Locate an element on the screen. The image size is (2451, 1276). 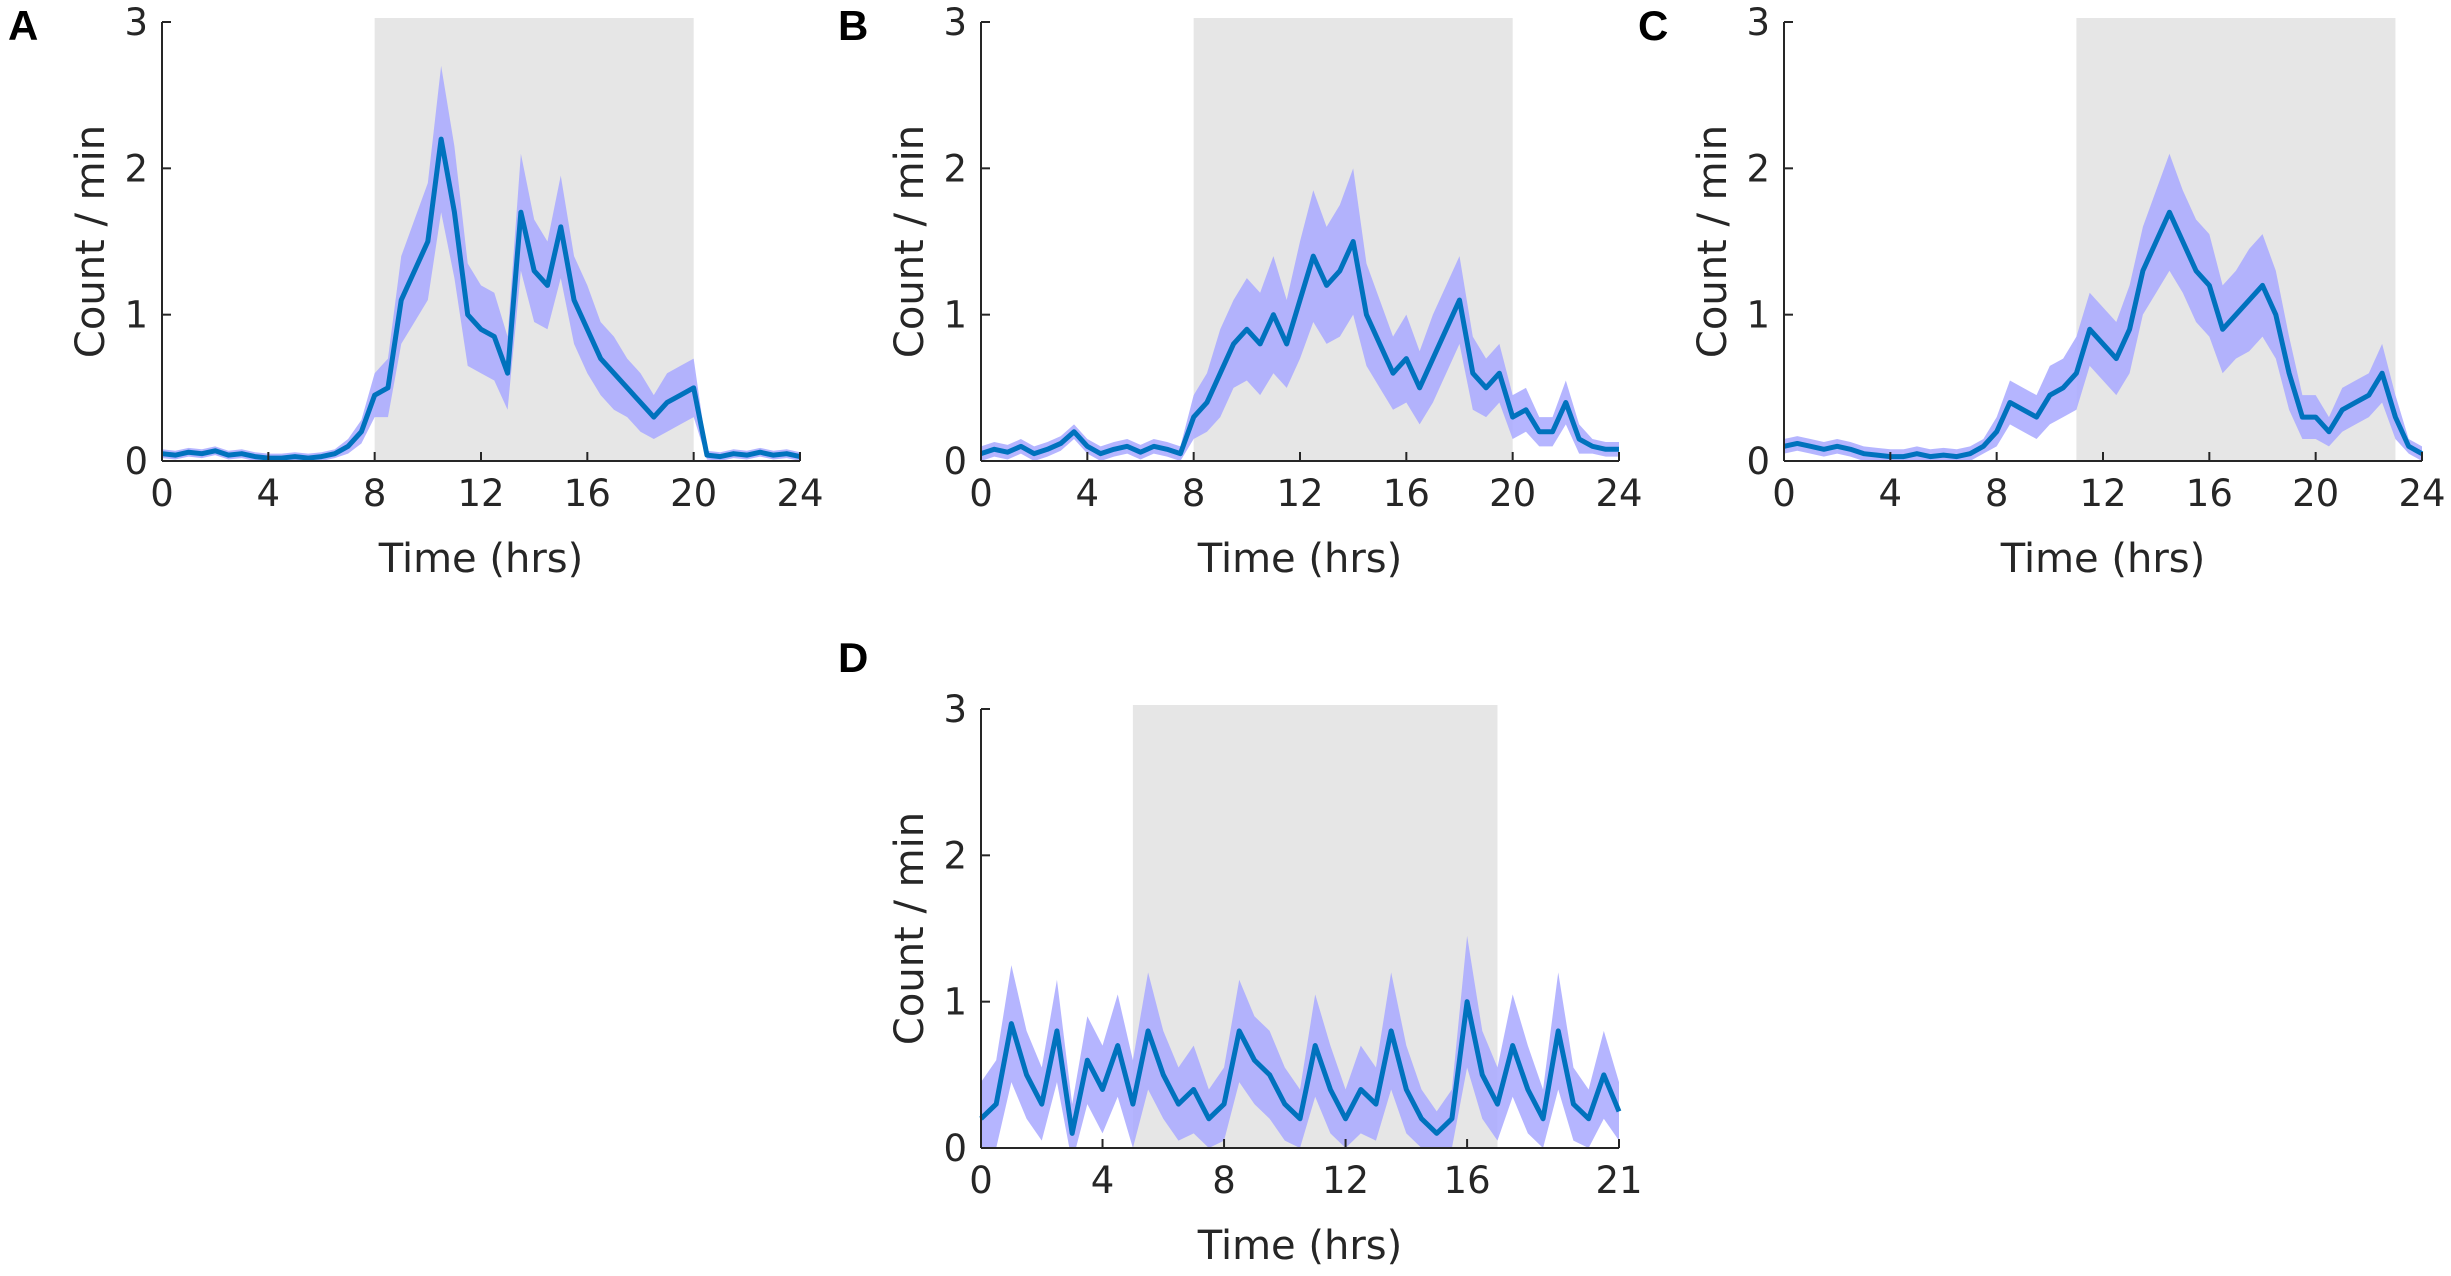
panel-label: A is located at coordinates (23, 25).